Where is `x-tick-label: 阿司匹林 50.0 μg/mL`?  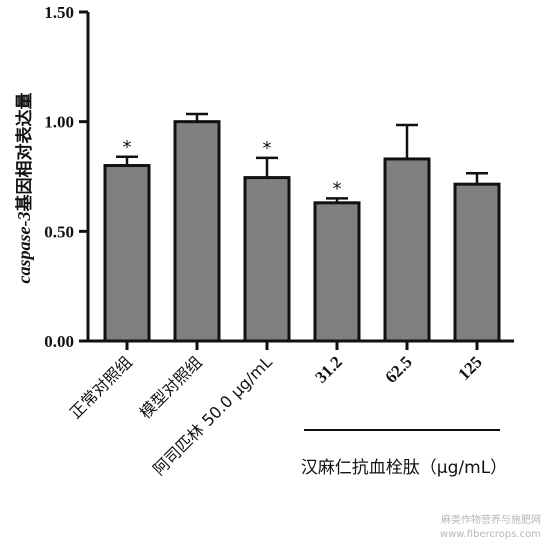 x-tick-label: 阿司匹林 50.0 μg/mL is located at coordinates (212, 415).